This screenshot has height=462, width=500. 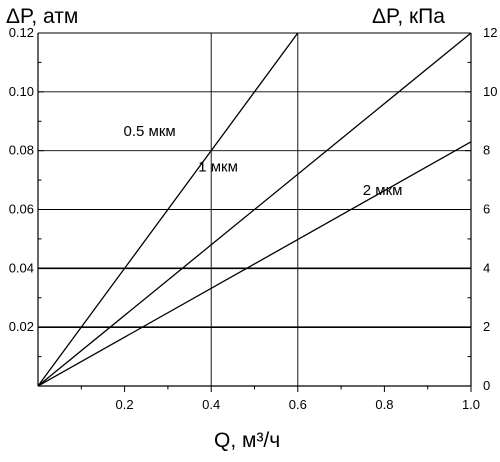 I want to click on y-right-tick-label: 0, so click(x=486, y=385).